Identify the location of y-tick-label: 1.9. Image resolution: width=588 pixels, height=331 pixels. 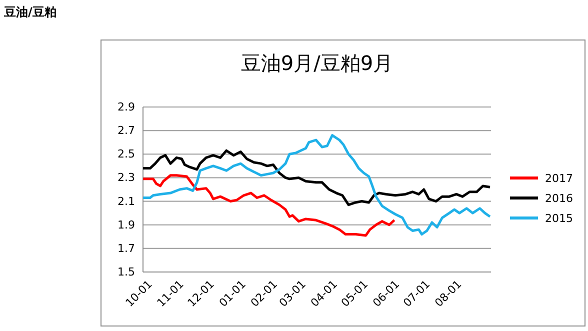
(126, 225).